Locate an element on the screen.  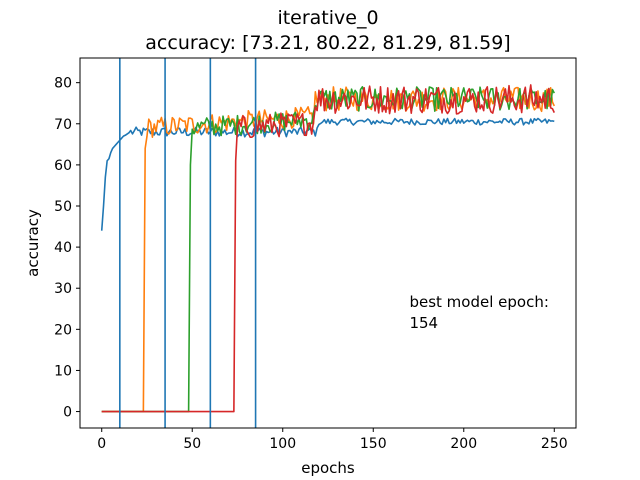
y-tick-label-4: 40 is located at coordinates (63, 248).